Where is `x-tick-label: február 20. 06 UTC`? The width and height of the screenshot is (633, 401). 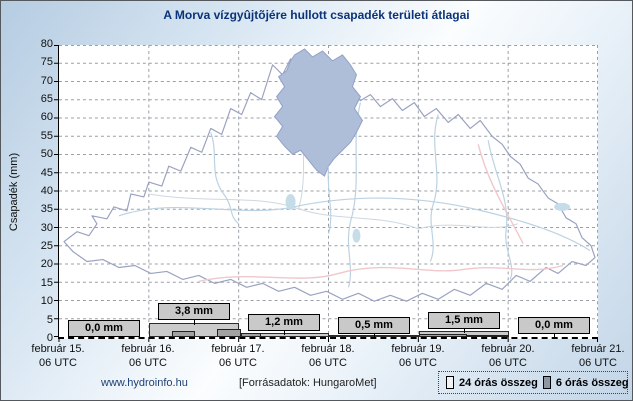 x-tick-label: február 20. 06 UTC is located at coordinates (508, 356).